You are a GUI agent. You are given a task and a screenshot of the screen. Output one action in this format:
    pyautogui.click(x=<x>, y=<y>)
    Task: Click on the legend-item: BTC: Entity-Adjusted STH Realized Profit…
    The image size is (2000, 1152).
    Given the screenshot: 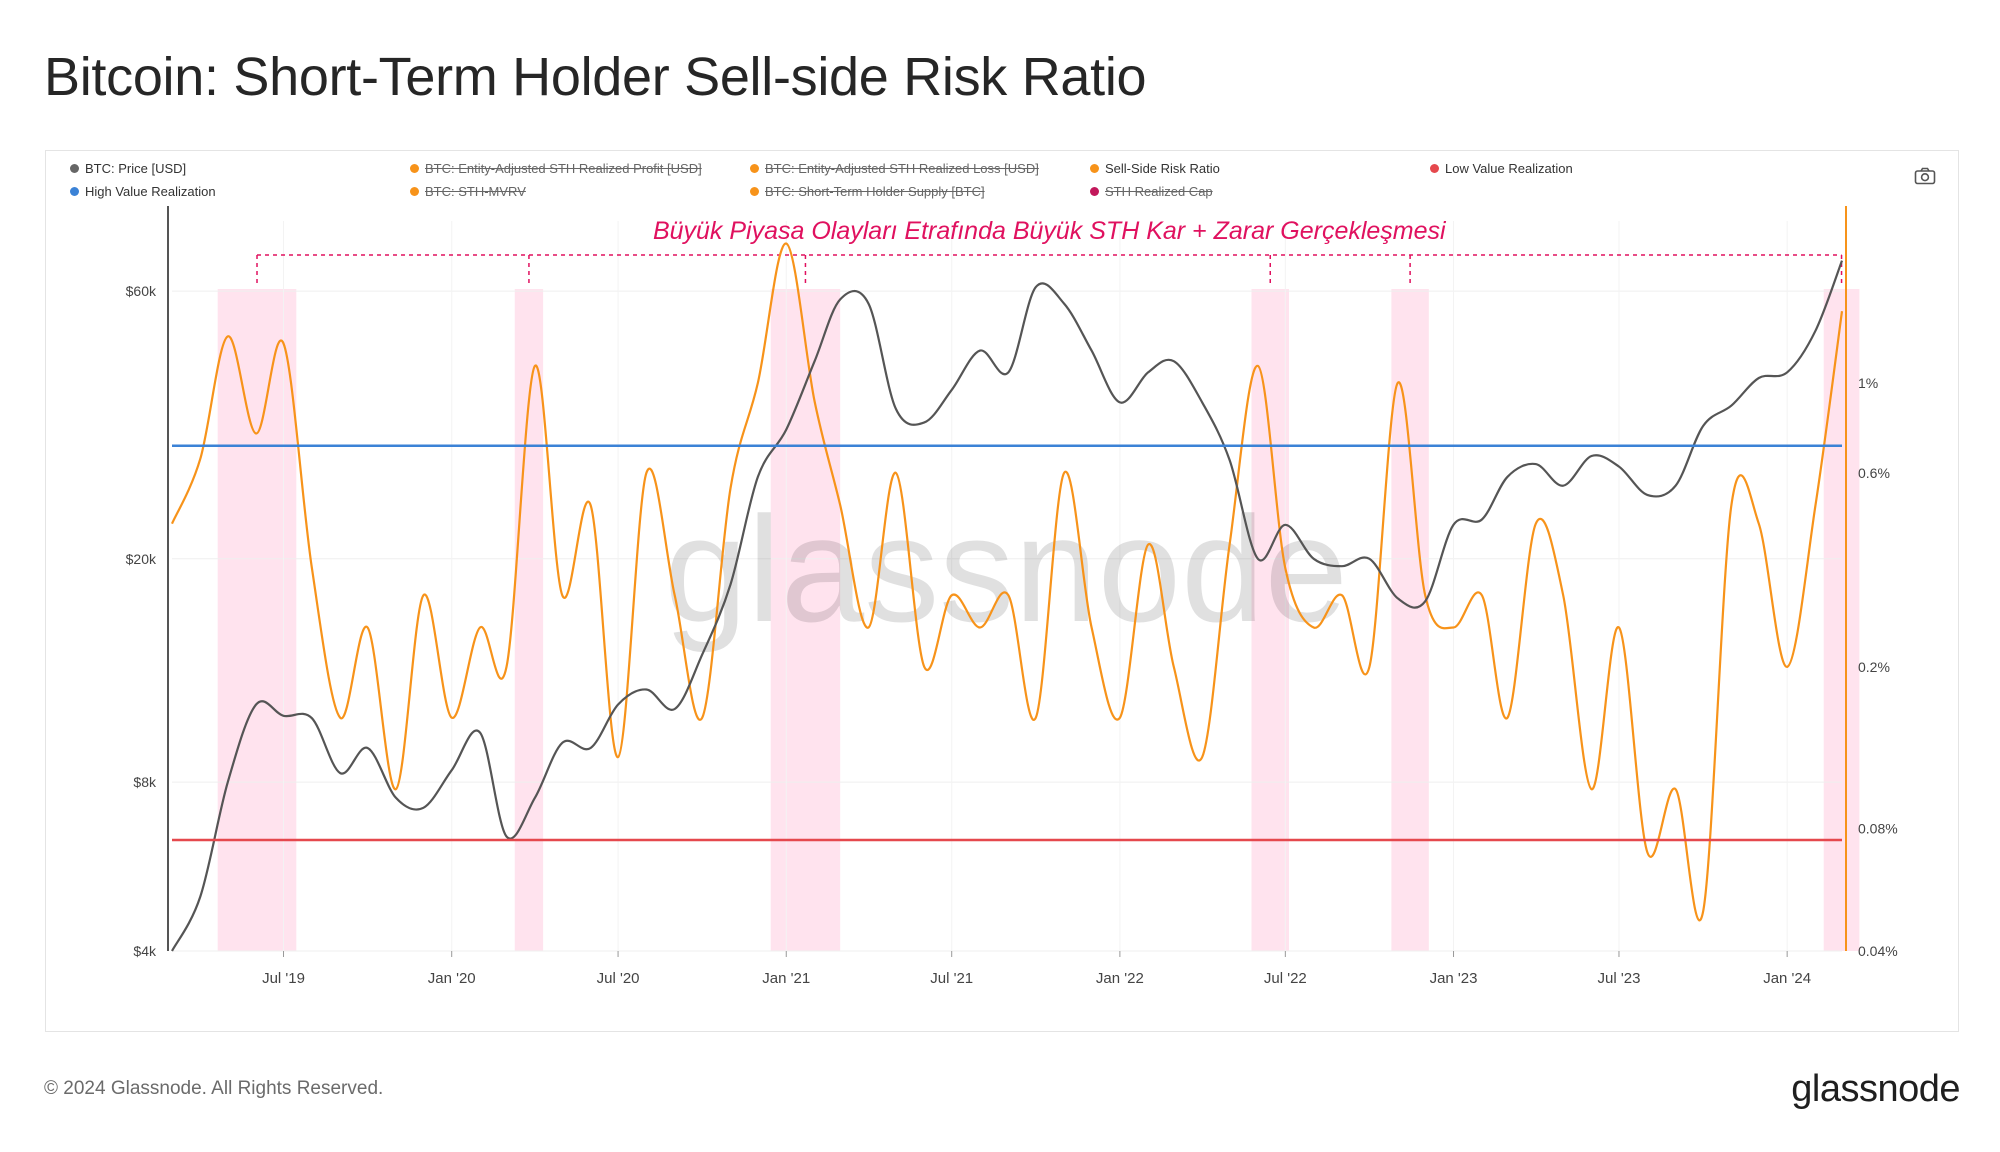 What is the action you would take?
    pyautogui.click(x=556, y=168)
    